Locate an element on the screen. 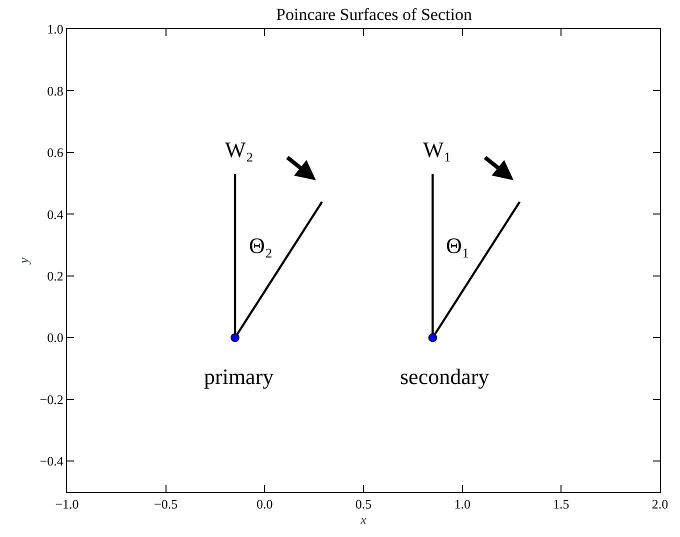 The image size is (680, 537). x-tick-label: 1.5 is located at coordinates (561, 504).